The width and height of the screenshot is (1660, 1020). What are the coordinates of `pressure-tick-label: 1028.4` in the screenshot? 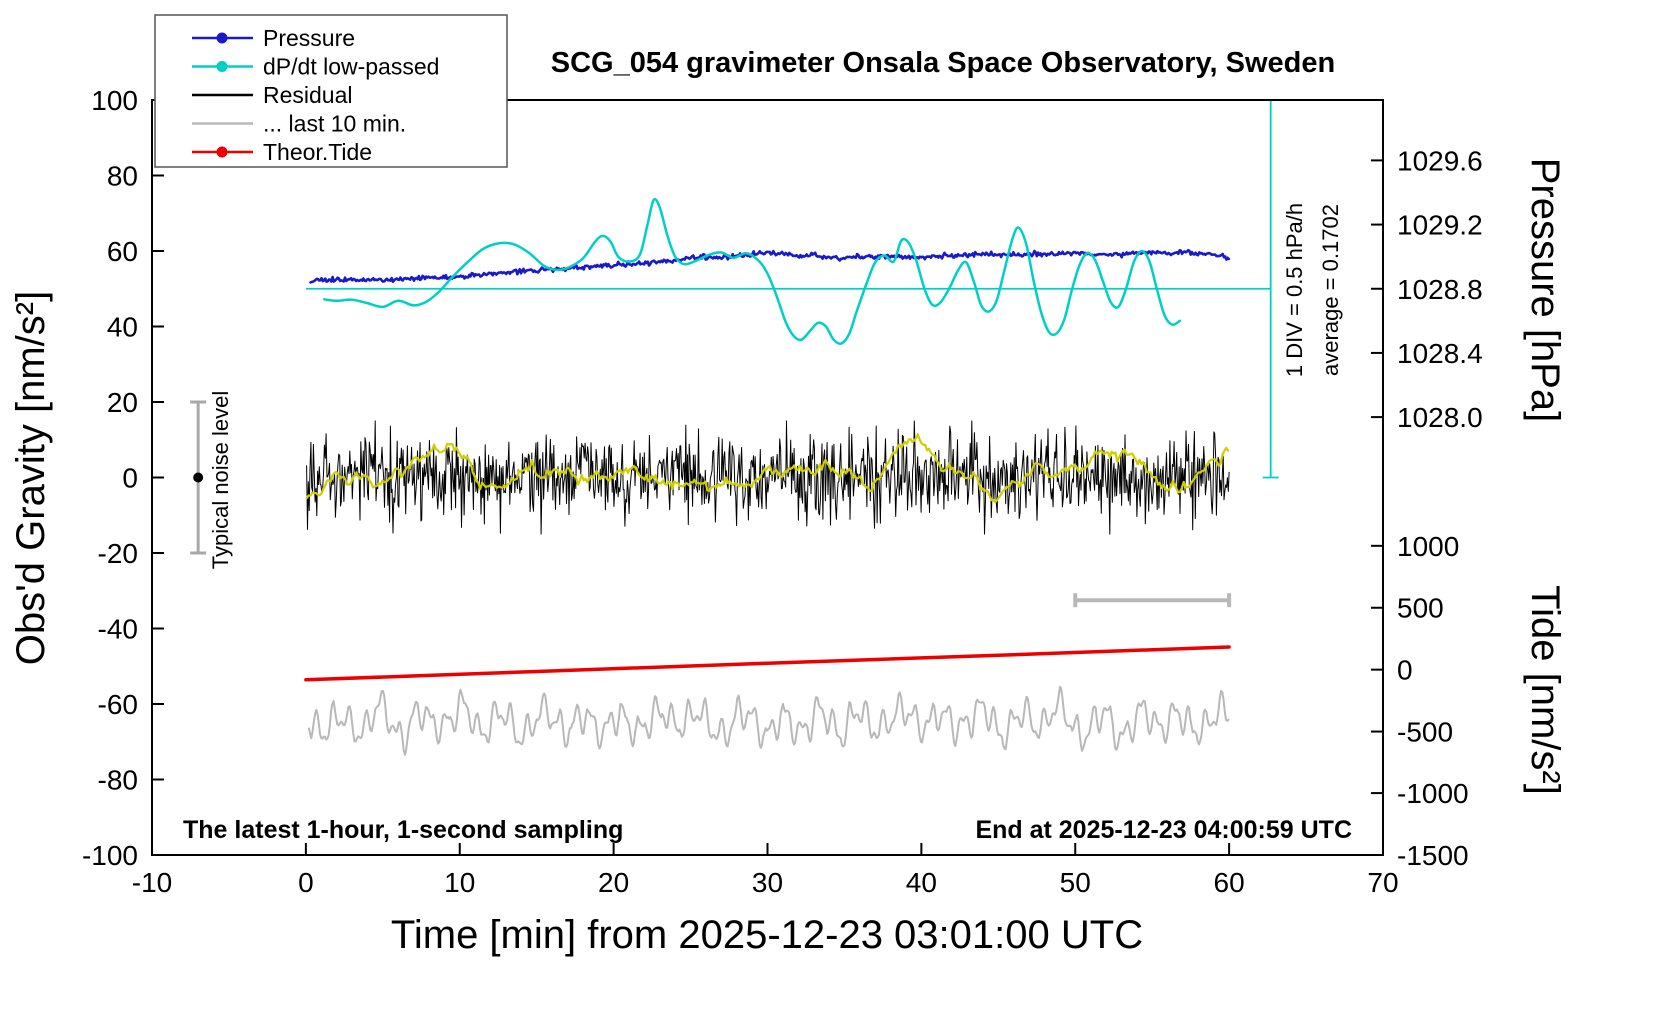 It's located at (1440, 353).